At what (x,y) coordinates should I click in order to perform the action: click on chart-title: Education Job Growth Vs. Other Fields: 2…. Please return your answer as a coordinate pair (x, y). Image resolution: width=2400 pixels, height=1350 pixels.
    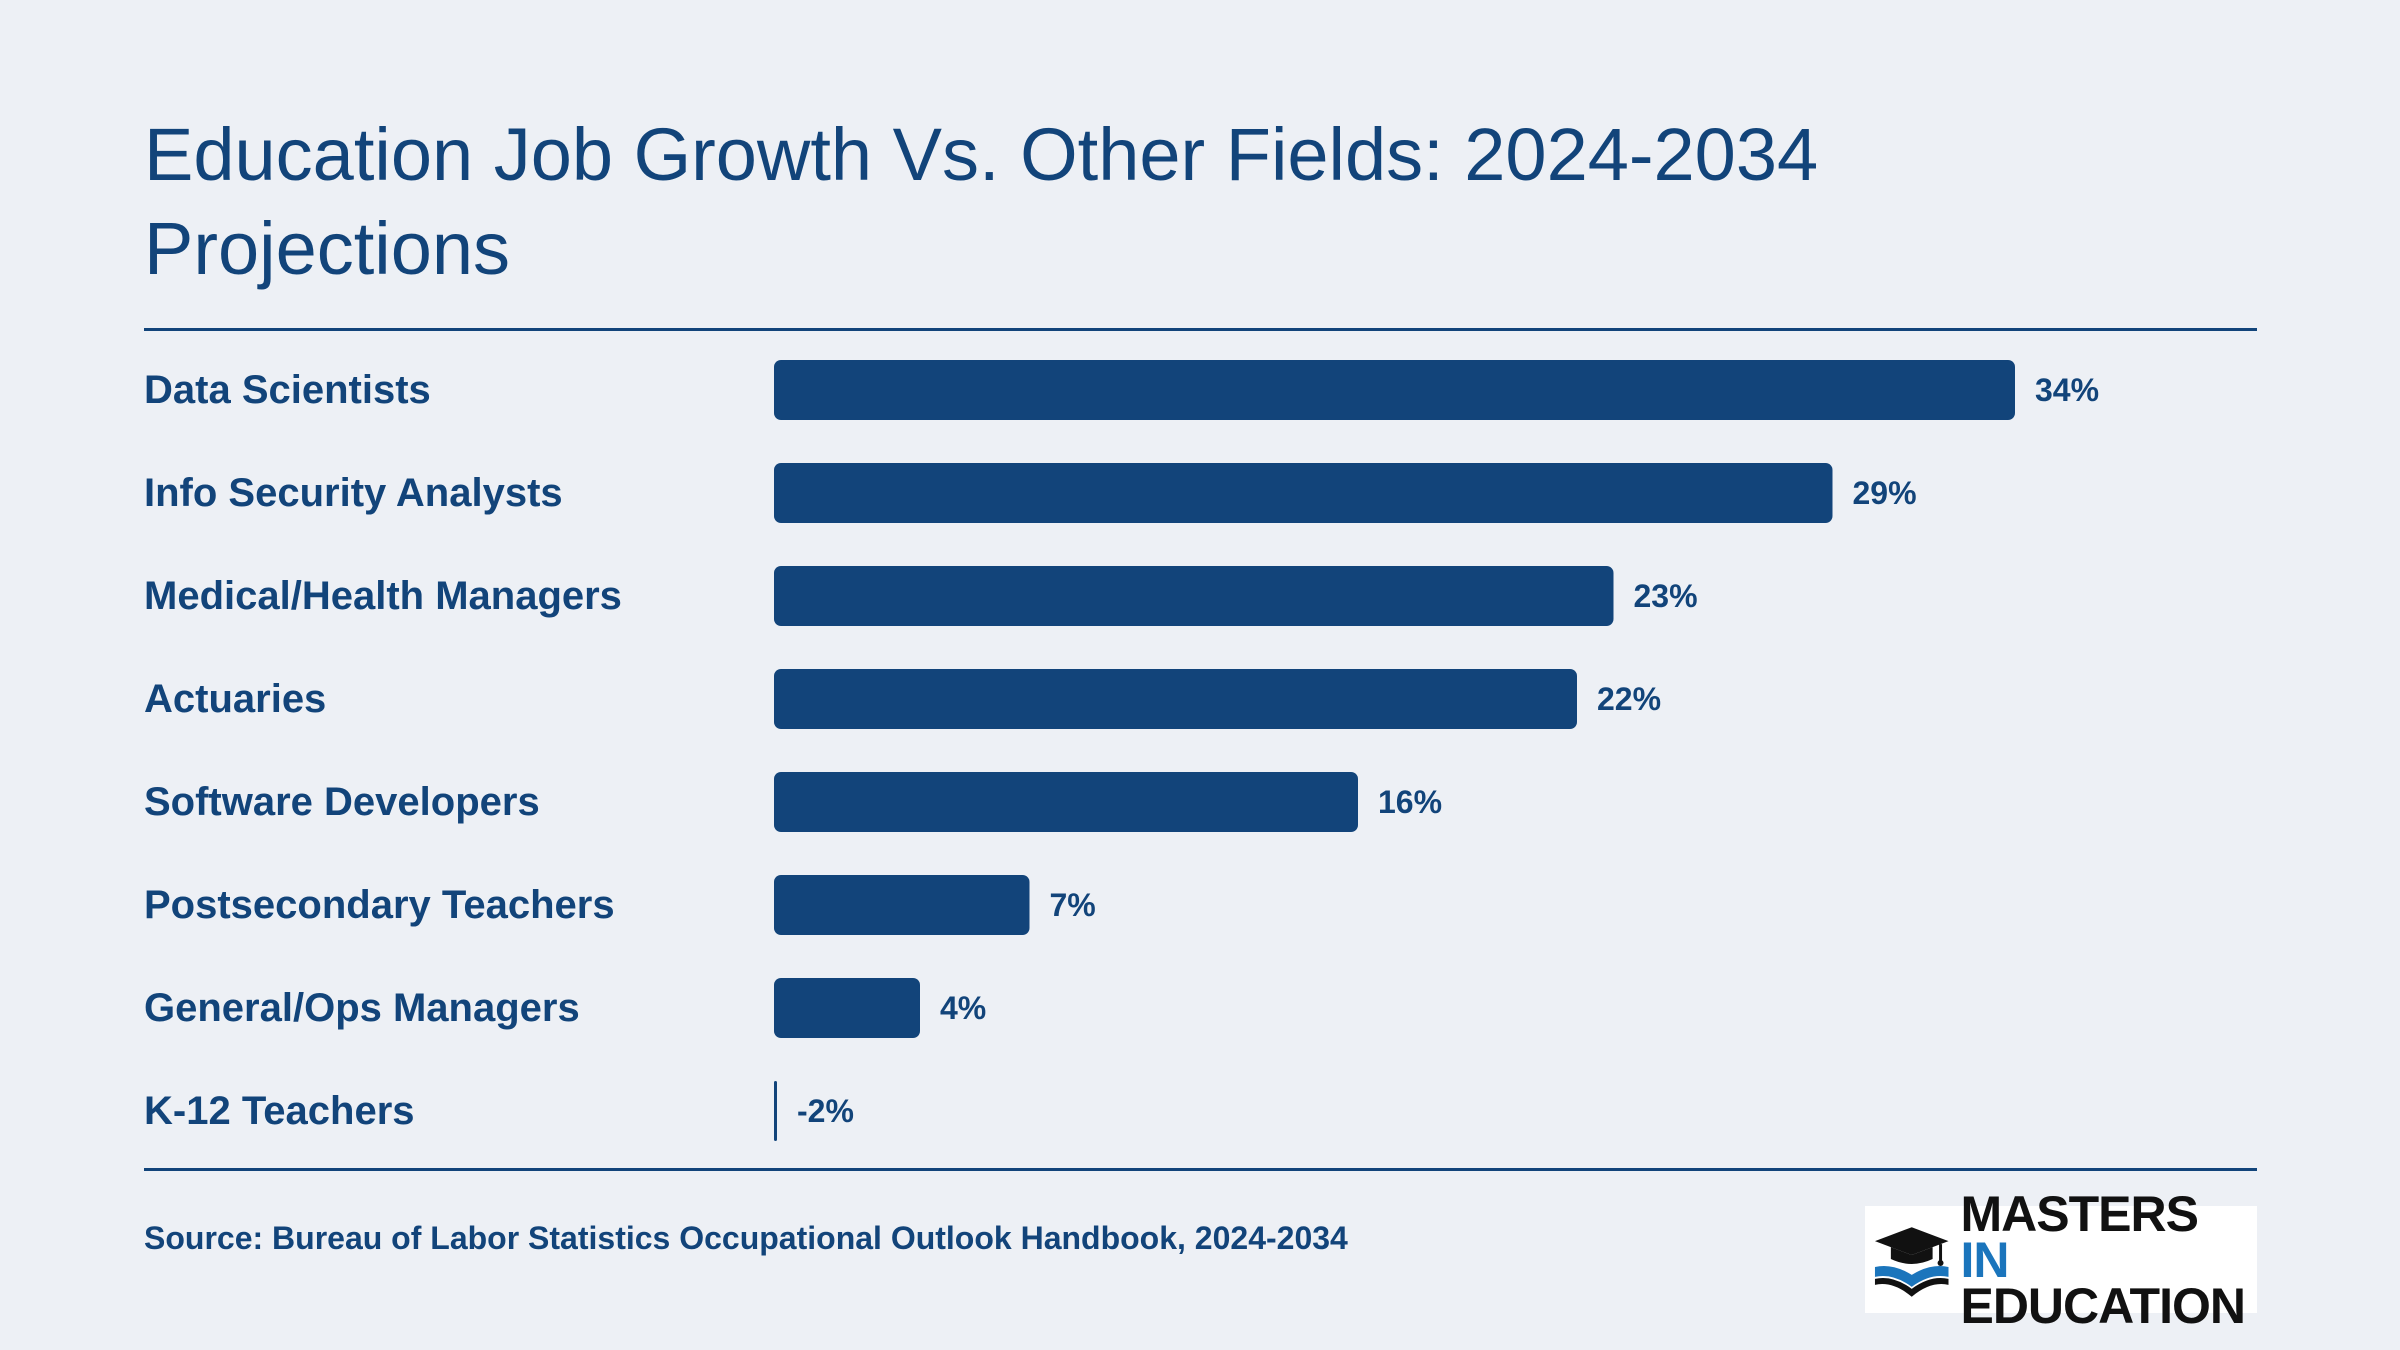
    Looking at the image, I should click on (981, 201).